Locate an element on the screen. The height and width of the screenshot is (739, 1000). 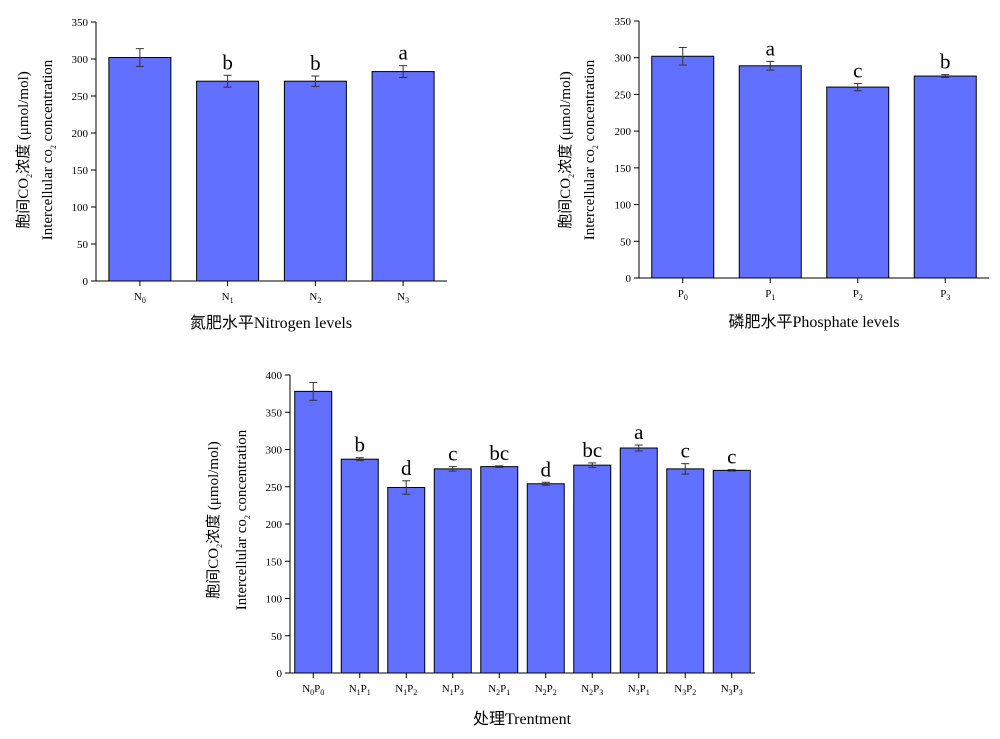
chart-treatment-significance-label: b is located at coordinates (360, 445).